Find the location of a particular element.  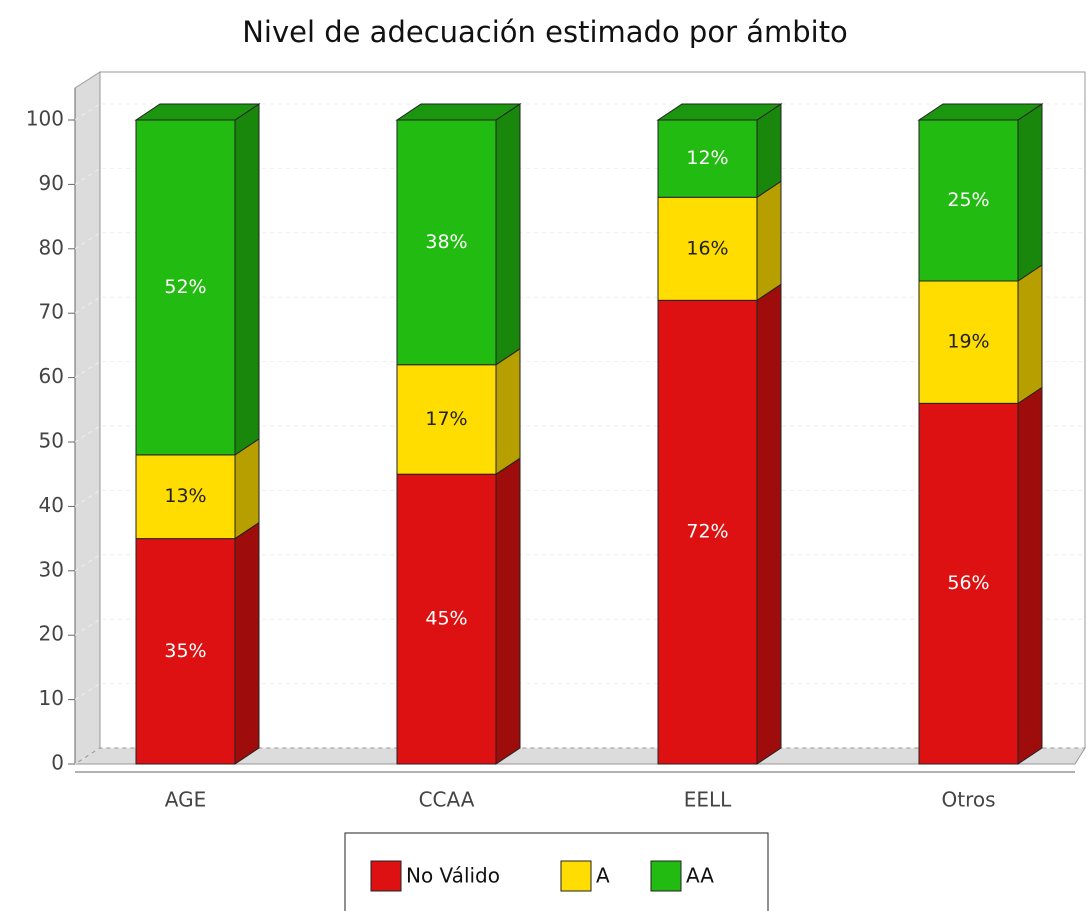

legend-label: A is located at coordinates (603, 876).